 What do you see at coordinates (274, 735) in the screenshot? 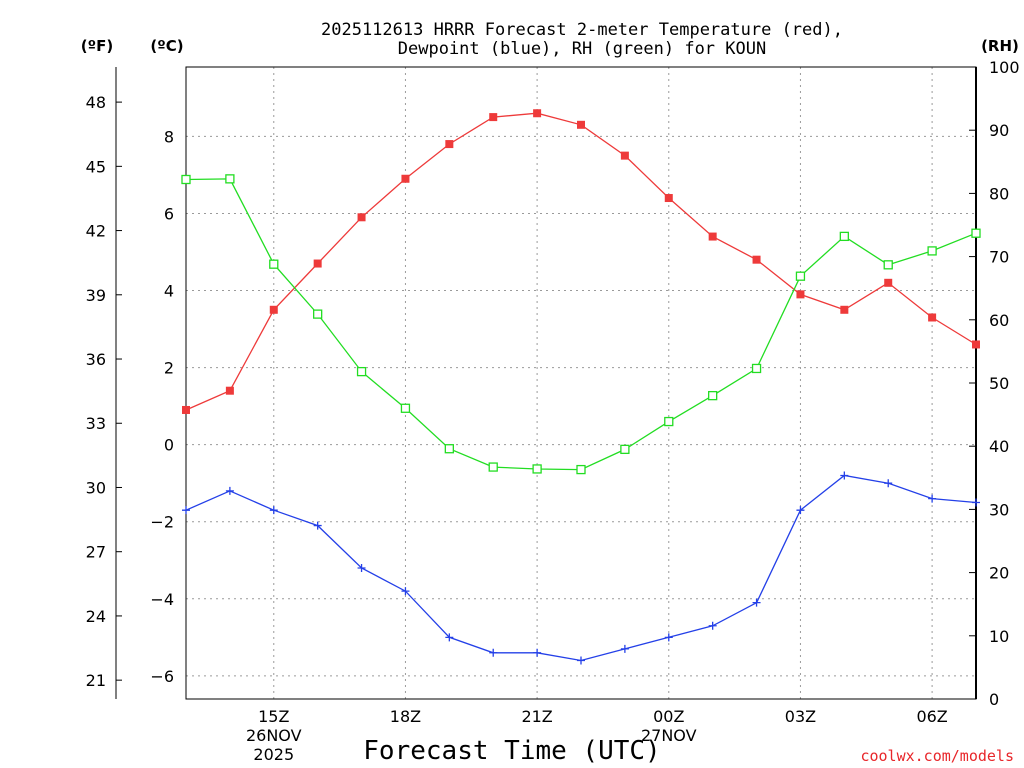
I see `date-tick-label: 26NOV` at bounding box center [274, 735].